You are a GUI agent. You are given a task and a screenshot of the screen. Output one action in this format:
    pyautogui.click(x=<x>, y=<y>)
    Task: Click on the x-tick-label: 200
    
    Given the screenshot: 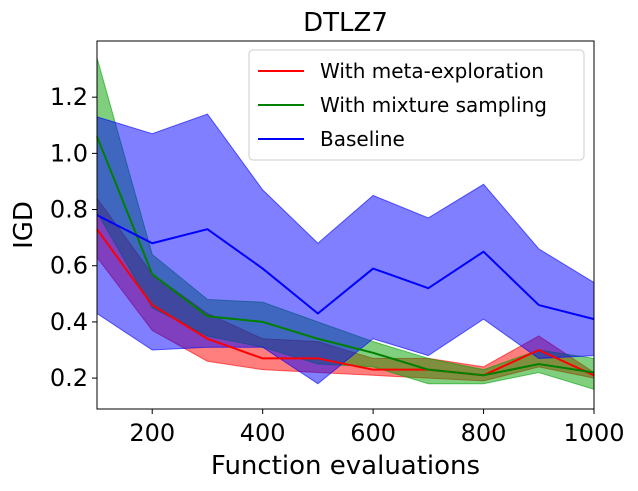 What is the action you would take?
    pyautogui.click(x=152, y=433)
    